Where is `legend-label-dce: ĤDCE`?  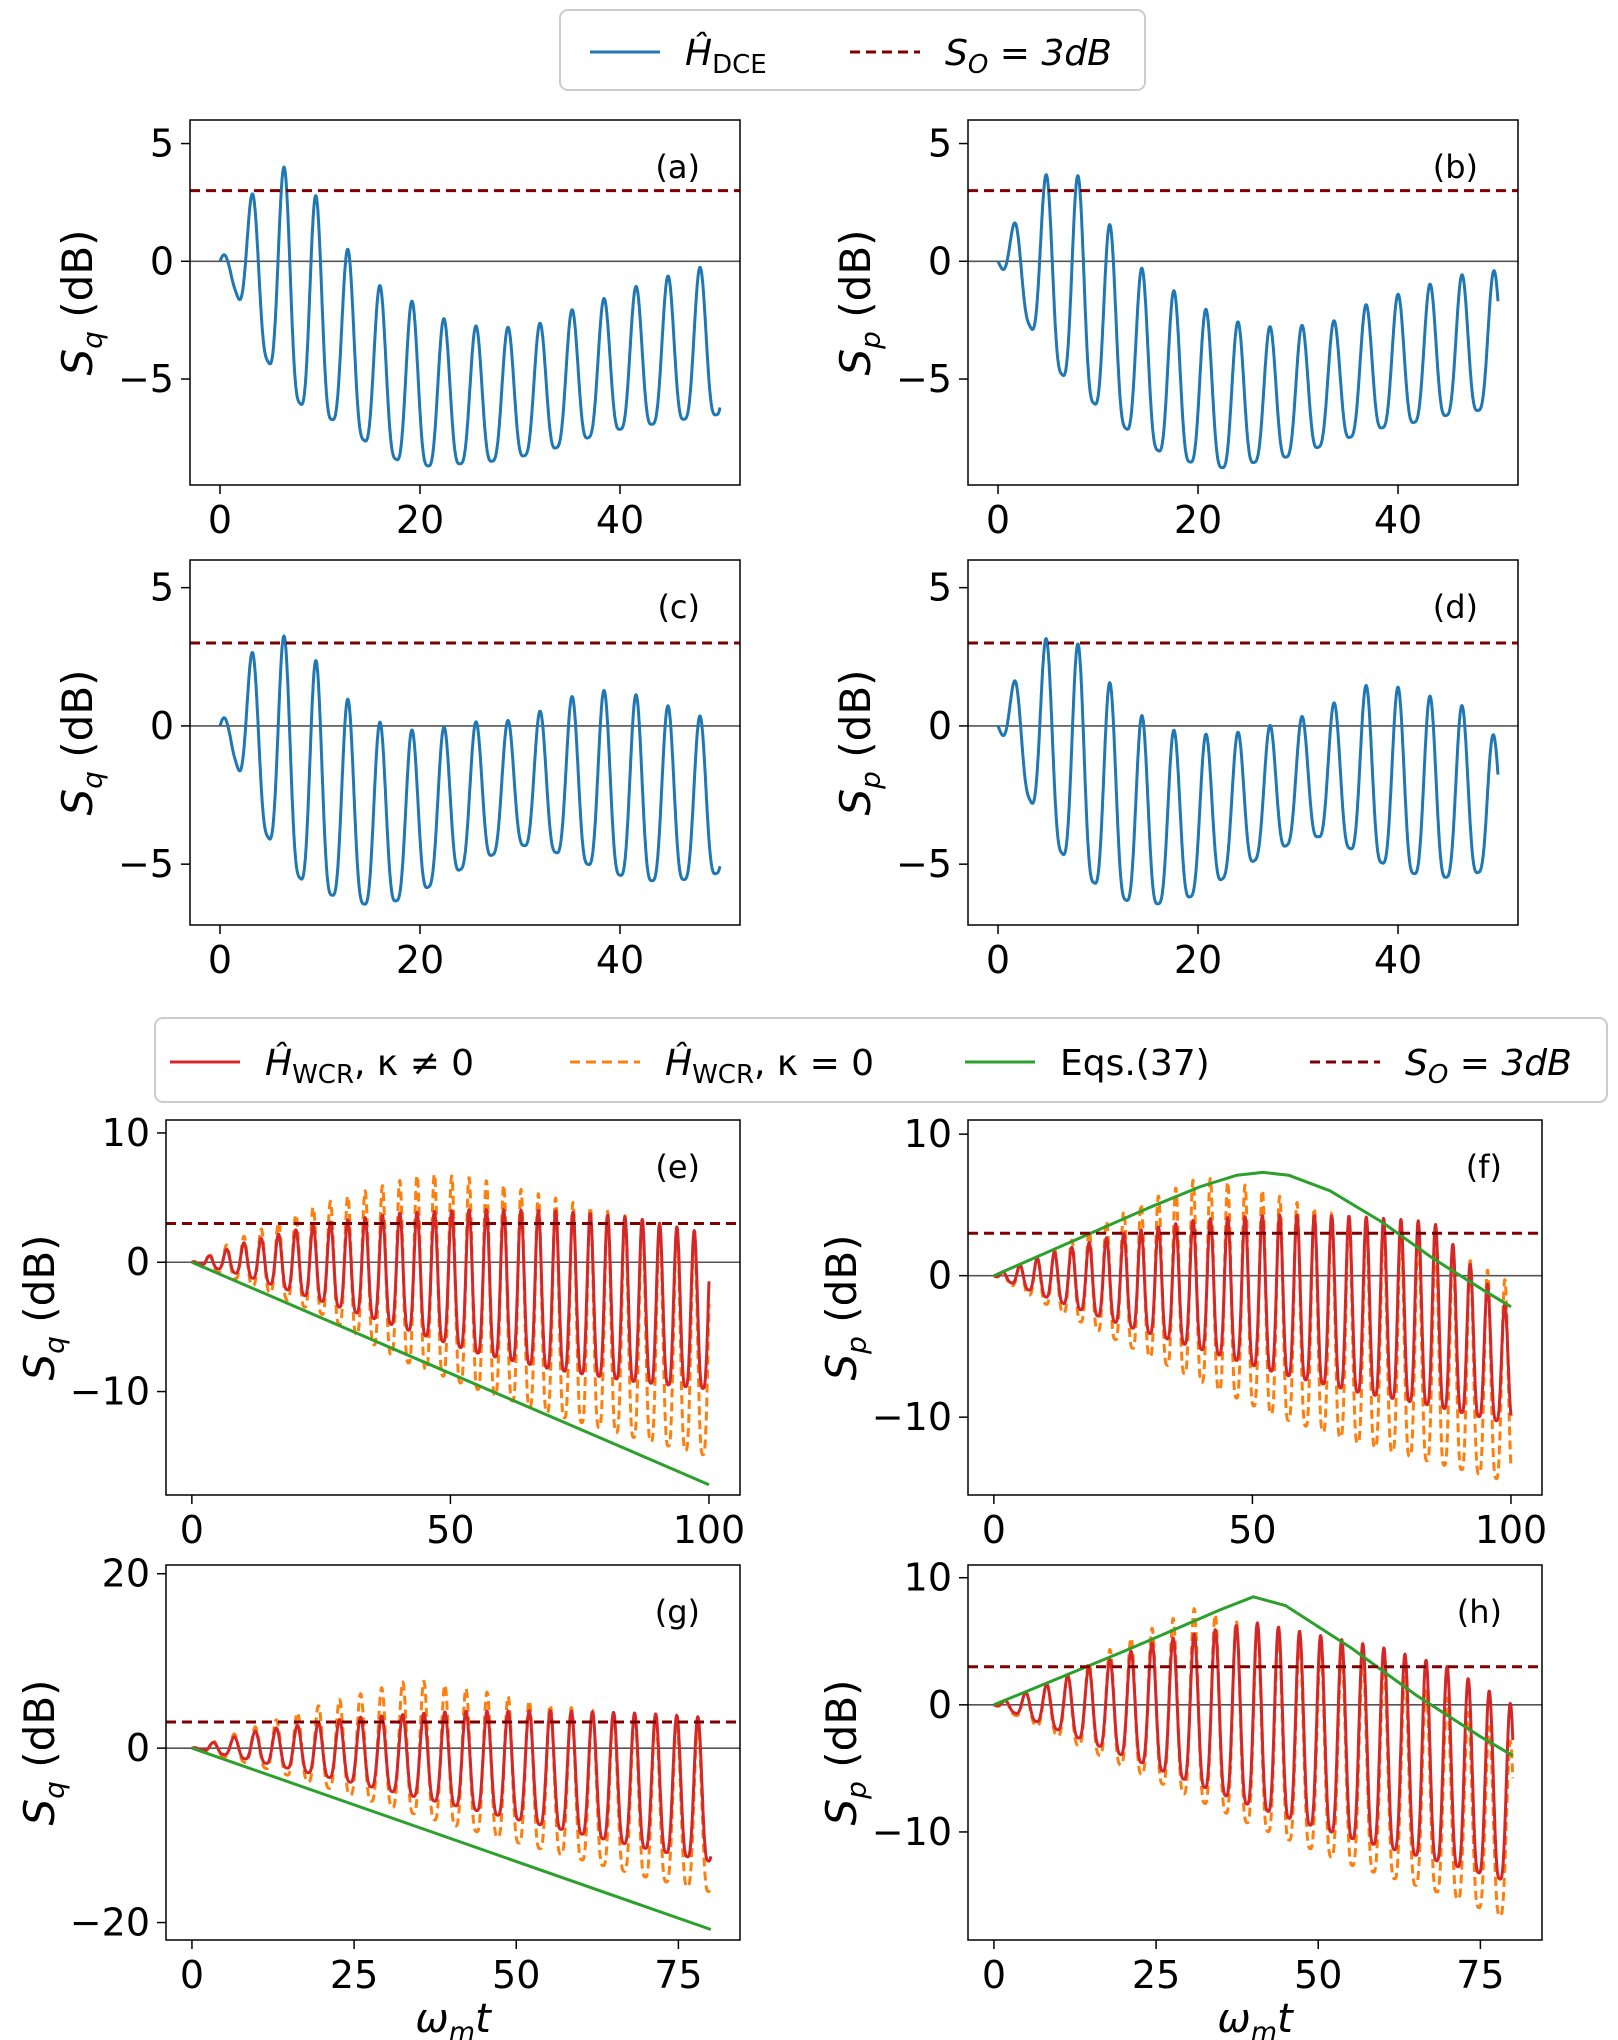
legend-label-dce: ĤDCE is located at coordinates (726, 56).